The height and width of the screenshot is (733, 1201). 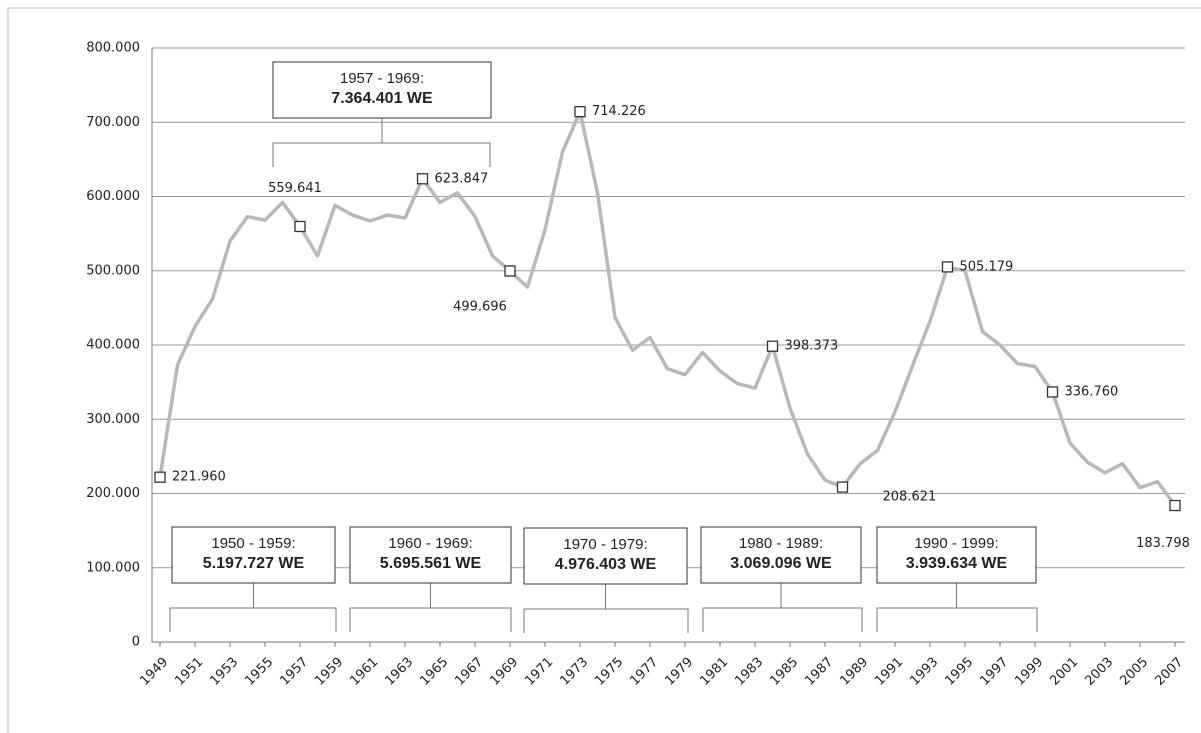 What do you see at coordinates (113, 419) in the screenshot?
I see `y-tick-label: 300.000` at bounding box center [113, 419].